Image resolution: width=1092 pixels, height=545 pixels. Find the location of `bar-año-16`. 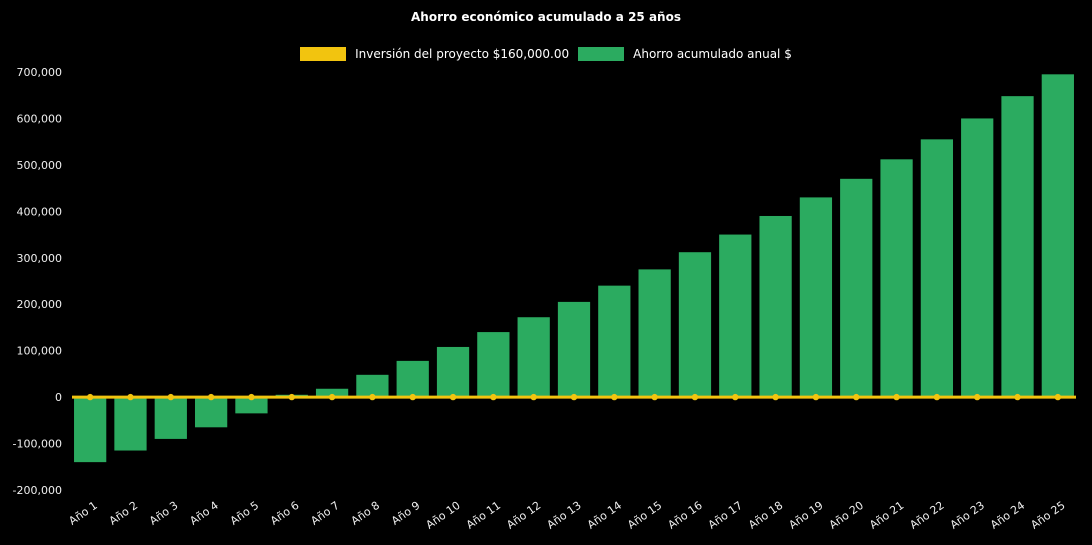

bar-año-16 is located at coordinates (695, 325).